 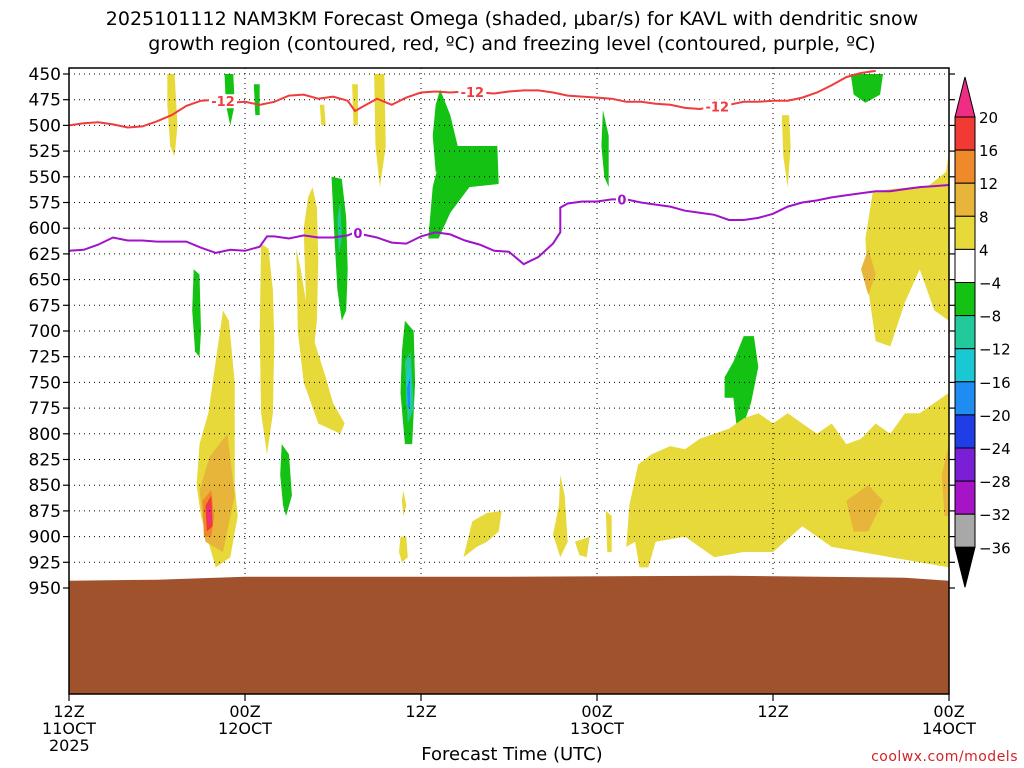 I want to click on colorbar-label: −4, so click(x=990, y=284).